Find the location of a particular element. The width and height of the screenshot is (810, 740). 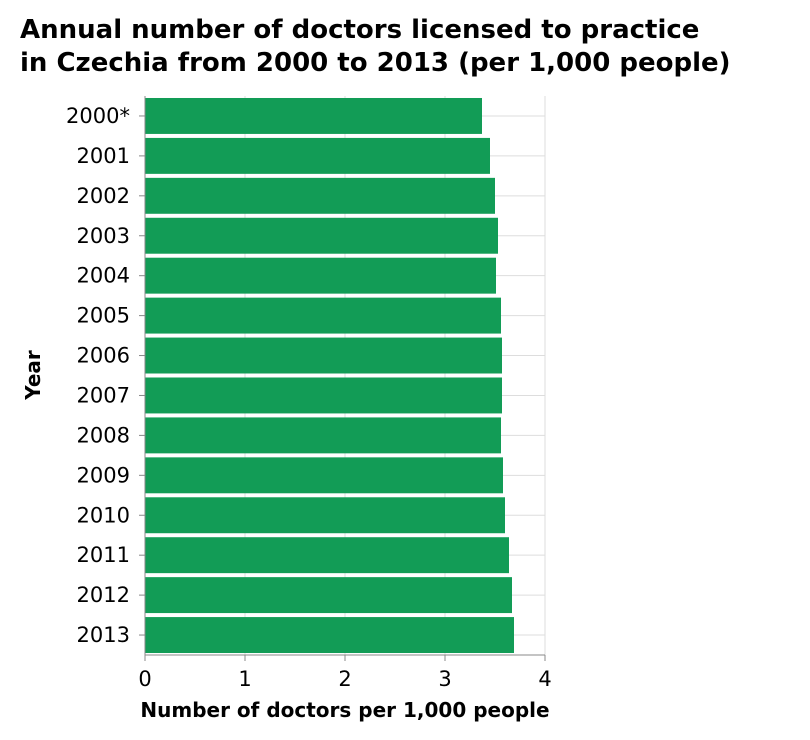

x-axis-title: Number of doctors per 1,000 people is located at coordinates (344, 710).